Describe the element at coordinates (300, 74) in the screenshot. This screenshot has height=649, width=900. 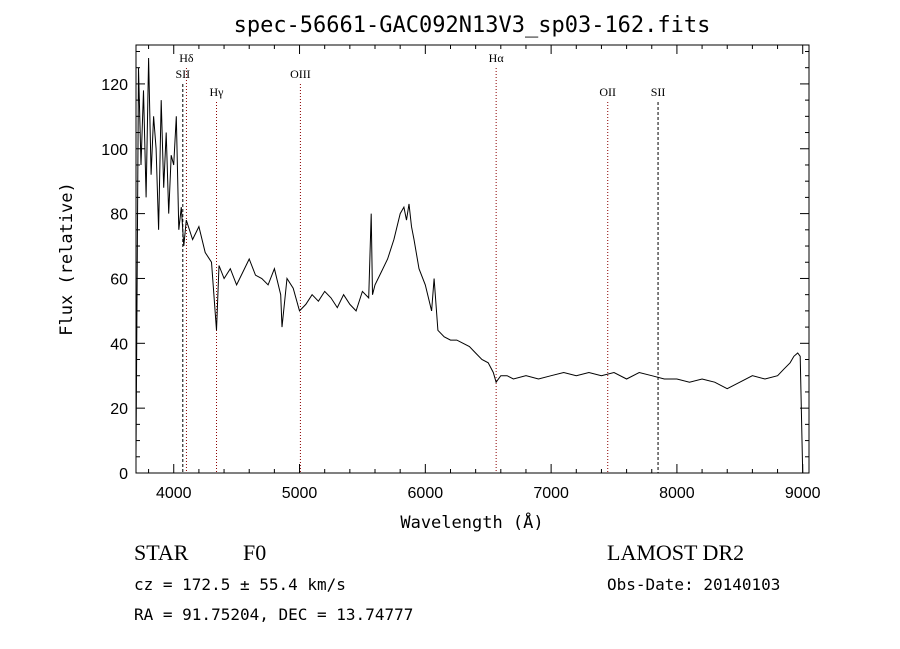
I see `spectral-line-label: OIII` at that location.